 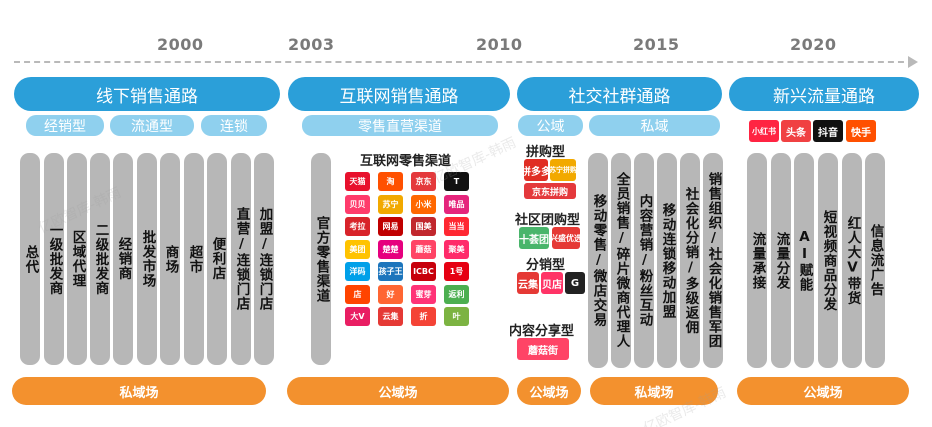 What do you see at coordinates (77, 259) in the screenshot?
I see `column-item: 区域代理` at bounding box center [77, 259].